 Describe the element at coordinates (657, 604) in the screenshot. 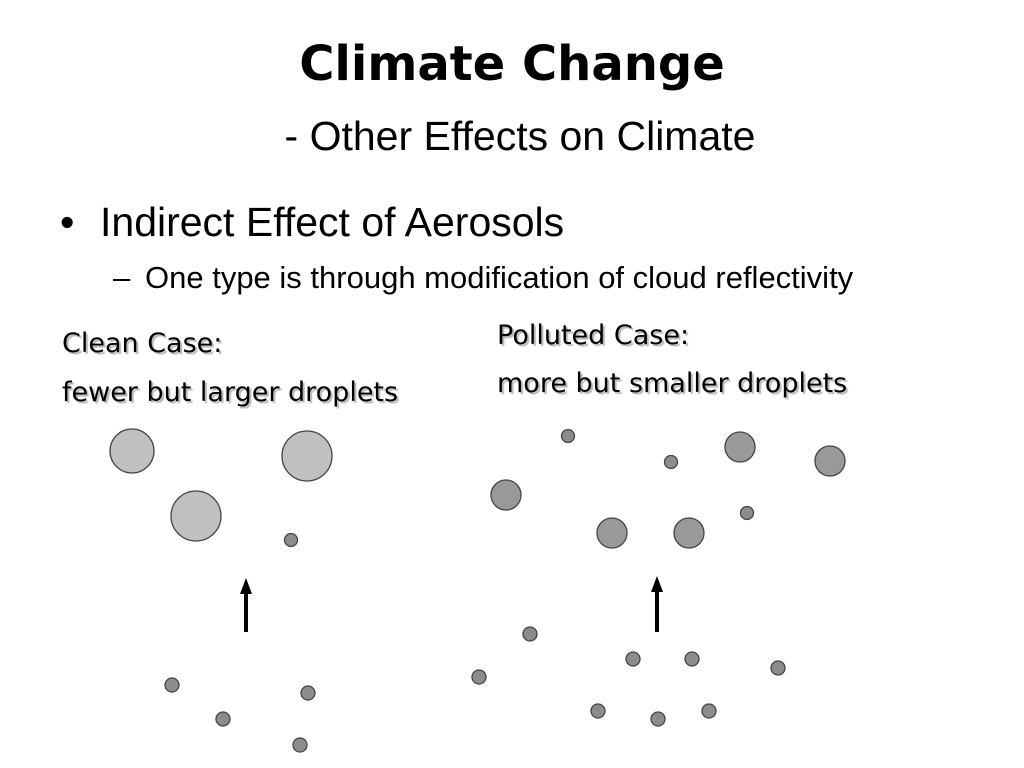

I see `polluted-updraft-arrow` at that location.